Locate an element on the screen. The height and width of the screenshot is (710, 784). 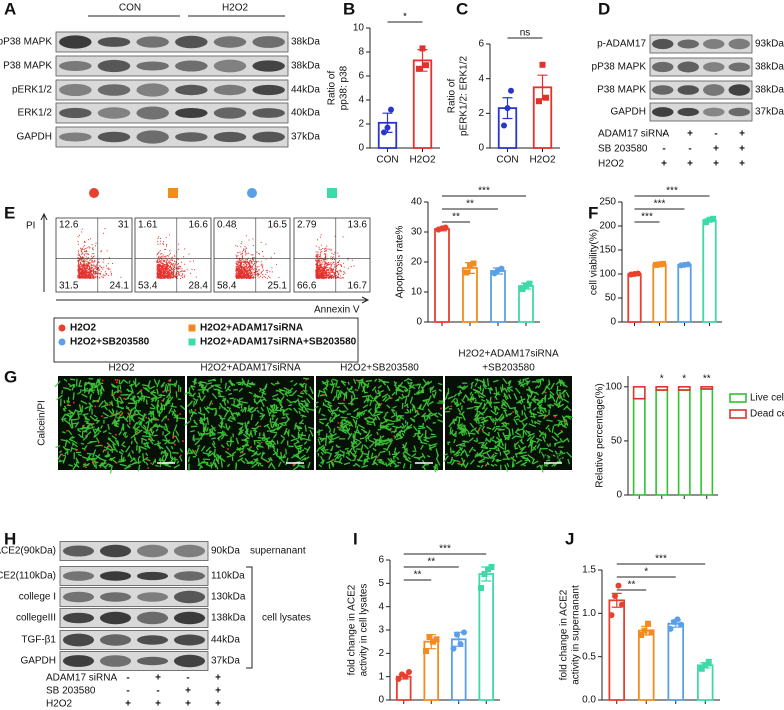
y-axis-label: pERK1/2: ERK1/2 is located at coordinates (464, 96).